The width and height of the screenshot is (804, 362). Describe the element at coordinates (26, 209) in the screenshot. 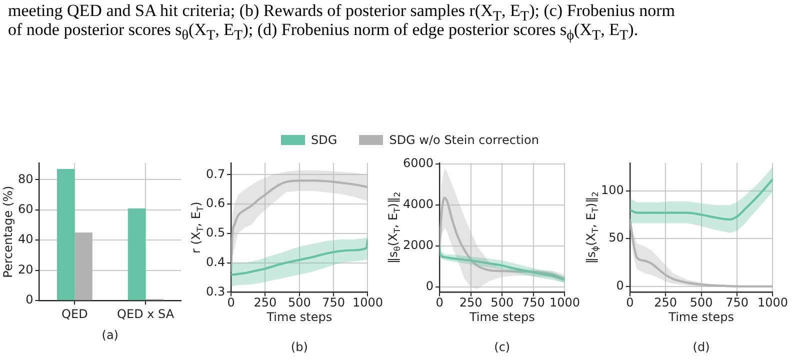

I see `y-tick-label: 60` at that location.